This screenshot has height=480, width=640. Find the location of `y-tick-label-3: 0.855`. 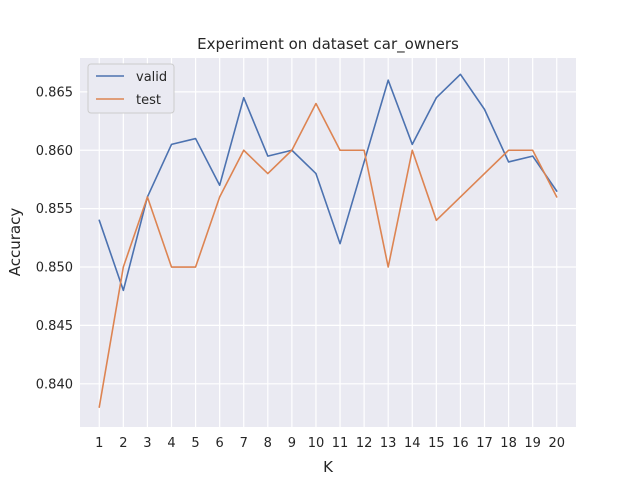

y-tick-label-3: 0.855 is located at coordinates (54, 209).